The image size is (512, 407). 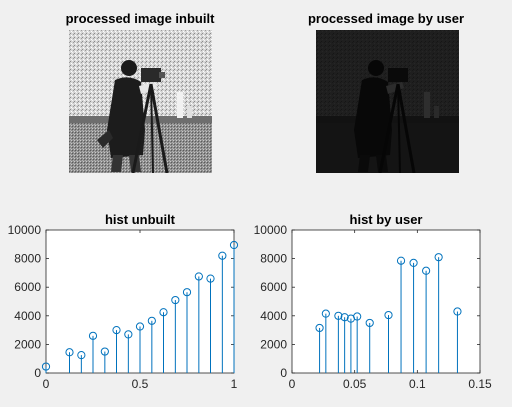 I want to click on chart-2-xtick-label: 0.15, so click(x=480, y=384).